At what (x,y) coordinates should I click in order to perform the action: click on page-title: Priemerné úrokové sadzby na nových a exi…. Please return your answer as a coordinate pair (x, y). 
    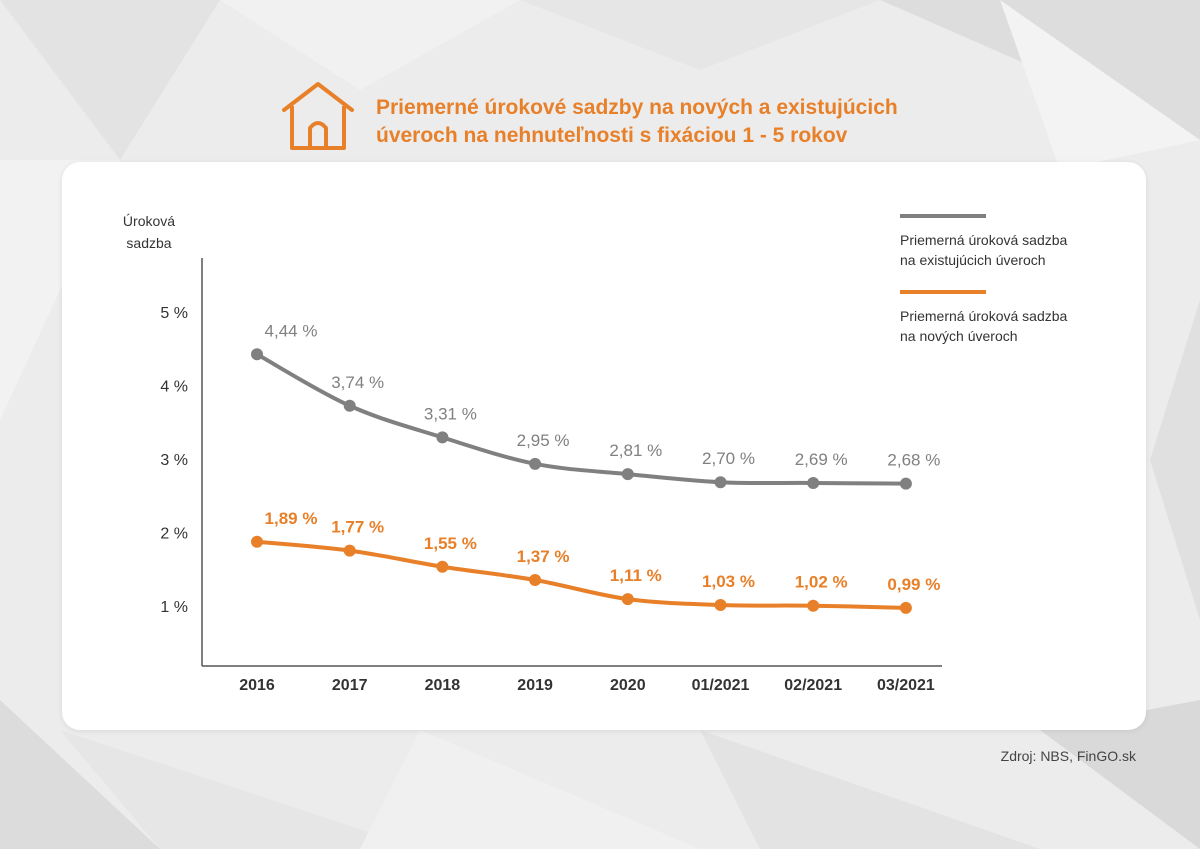
    Looking at the image, I should click on (696, 122).